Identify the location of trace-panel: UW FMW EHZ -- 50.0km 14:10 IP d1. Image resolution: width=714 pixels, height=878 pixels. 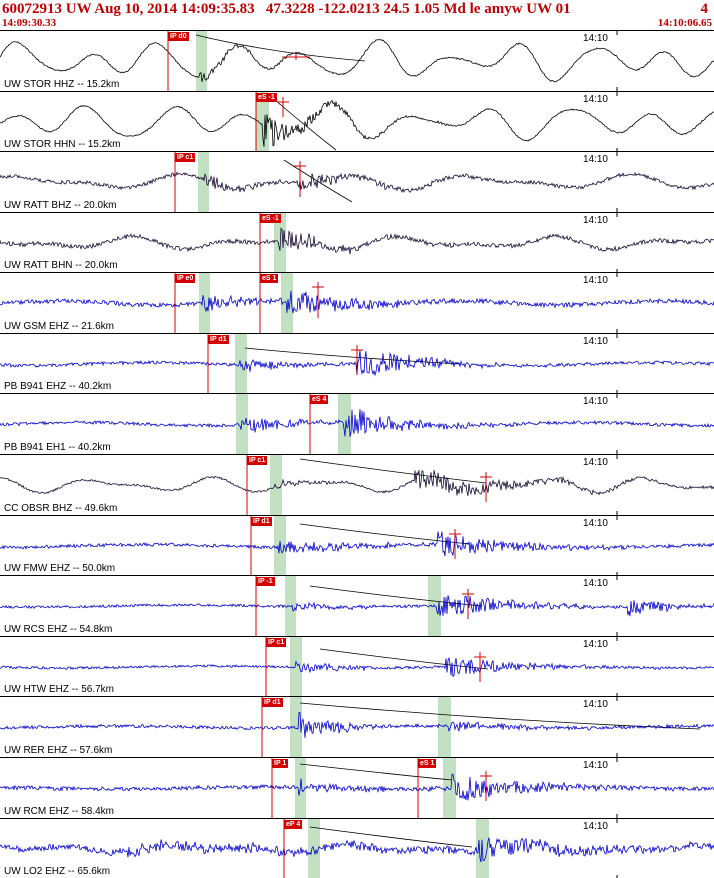
(357, 546).